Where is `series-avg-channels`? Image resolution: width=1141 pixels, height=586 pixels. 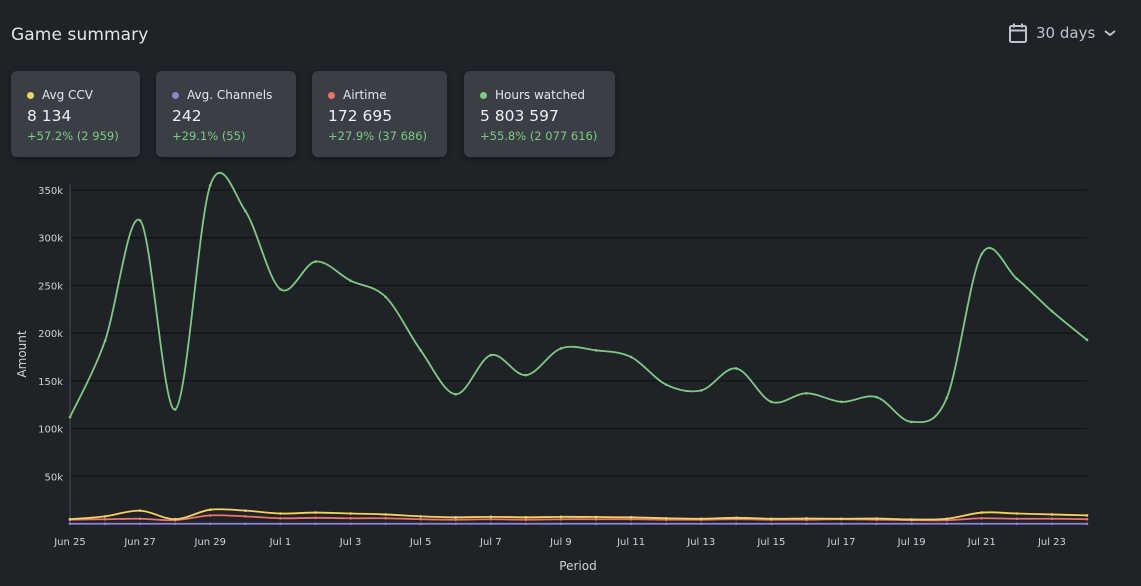 series-avg-channels is located at coordinates (578, 524).